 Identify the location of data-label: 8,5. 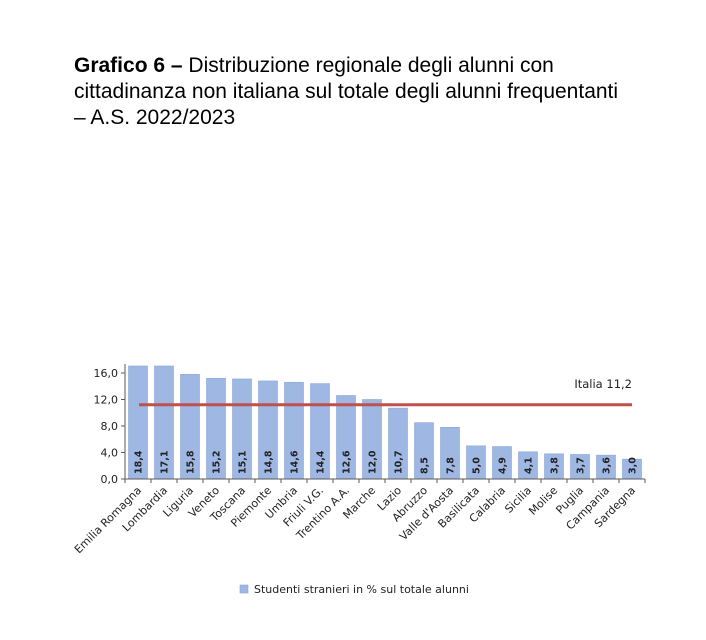
(425, 465).